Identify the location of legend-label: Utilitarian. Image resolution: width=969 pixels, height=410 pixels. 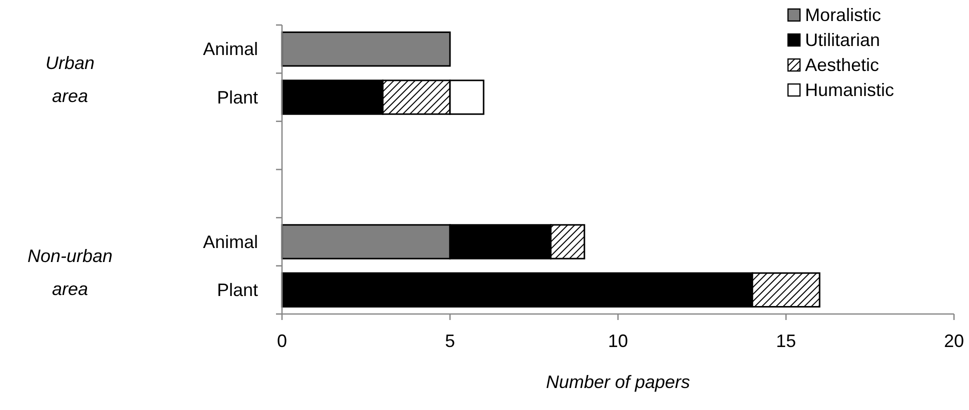
(842, 40).